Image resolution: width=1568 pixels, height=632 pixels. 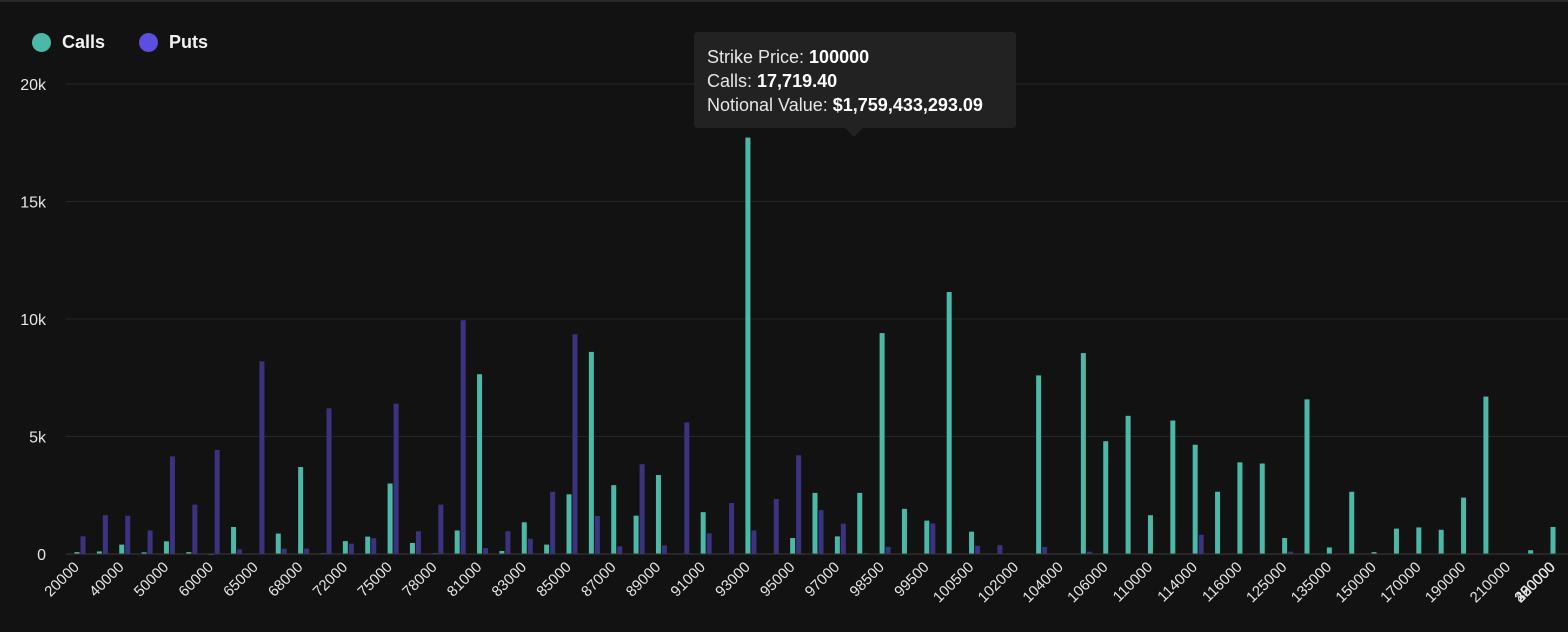 What do you see at coordinates (173, 42) in the screenshot?
I see `legend-puts: Puts` at bounding box center [173, 42].